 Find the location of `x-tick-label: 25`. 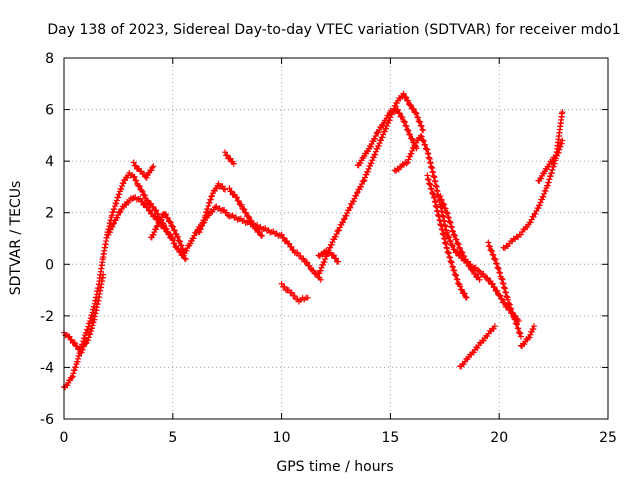

x-tick-label: 25 is located at coordinates (608, 438).